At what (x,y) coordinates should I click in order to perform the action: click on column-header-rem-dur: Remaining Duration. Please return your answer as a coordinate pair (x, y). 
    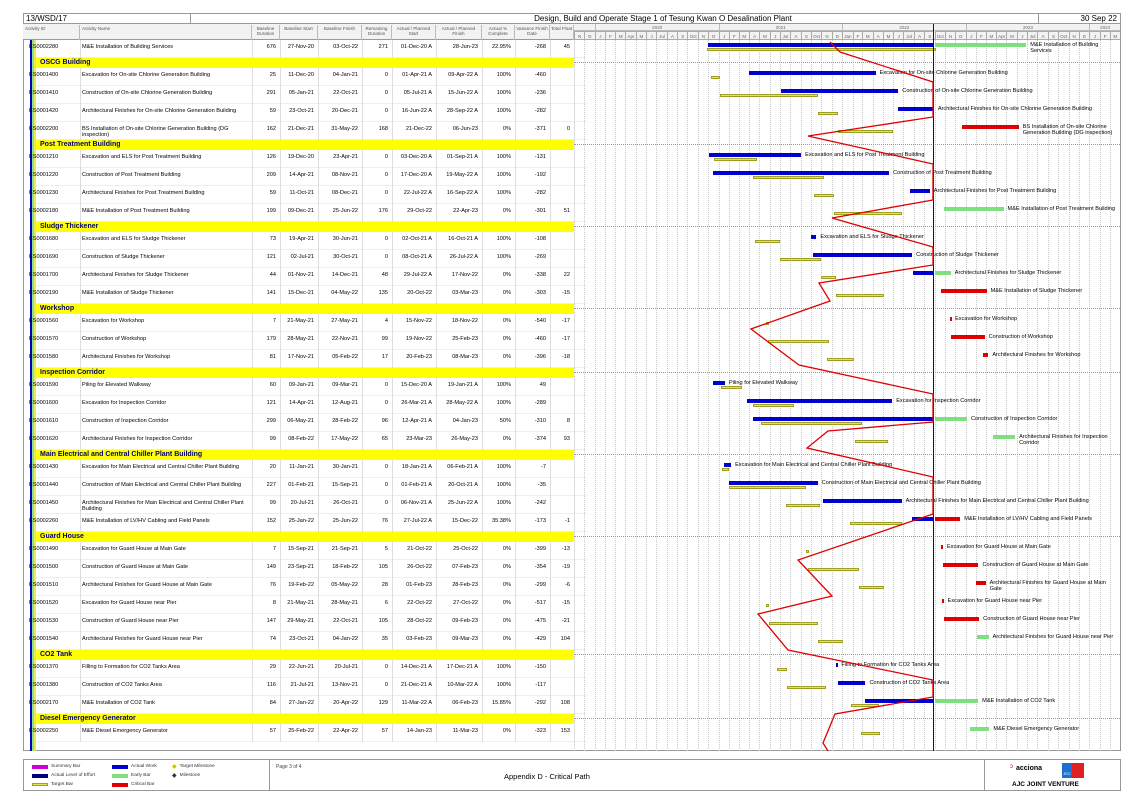
    Looking at the image, I should click on (377, 32).